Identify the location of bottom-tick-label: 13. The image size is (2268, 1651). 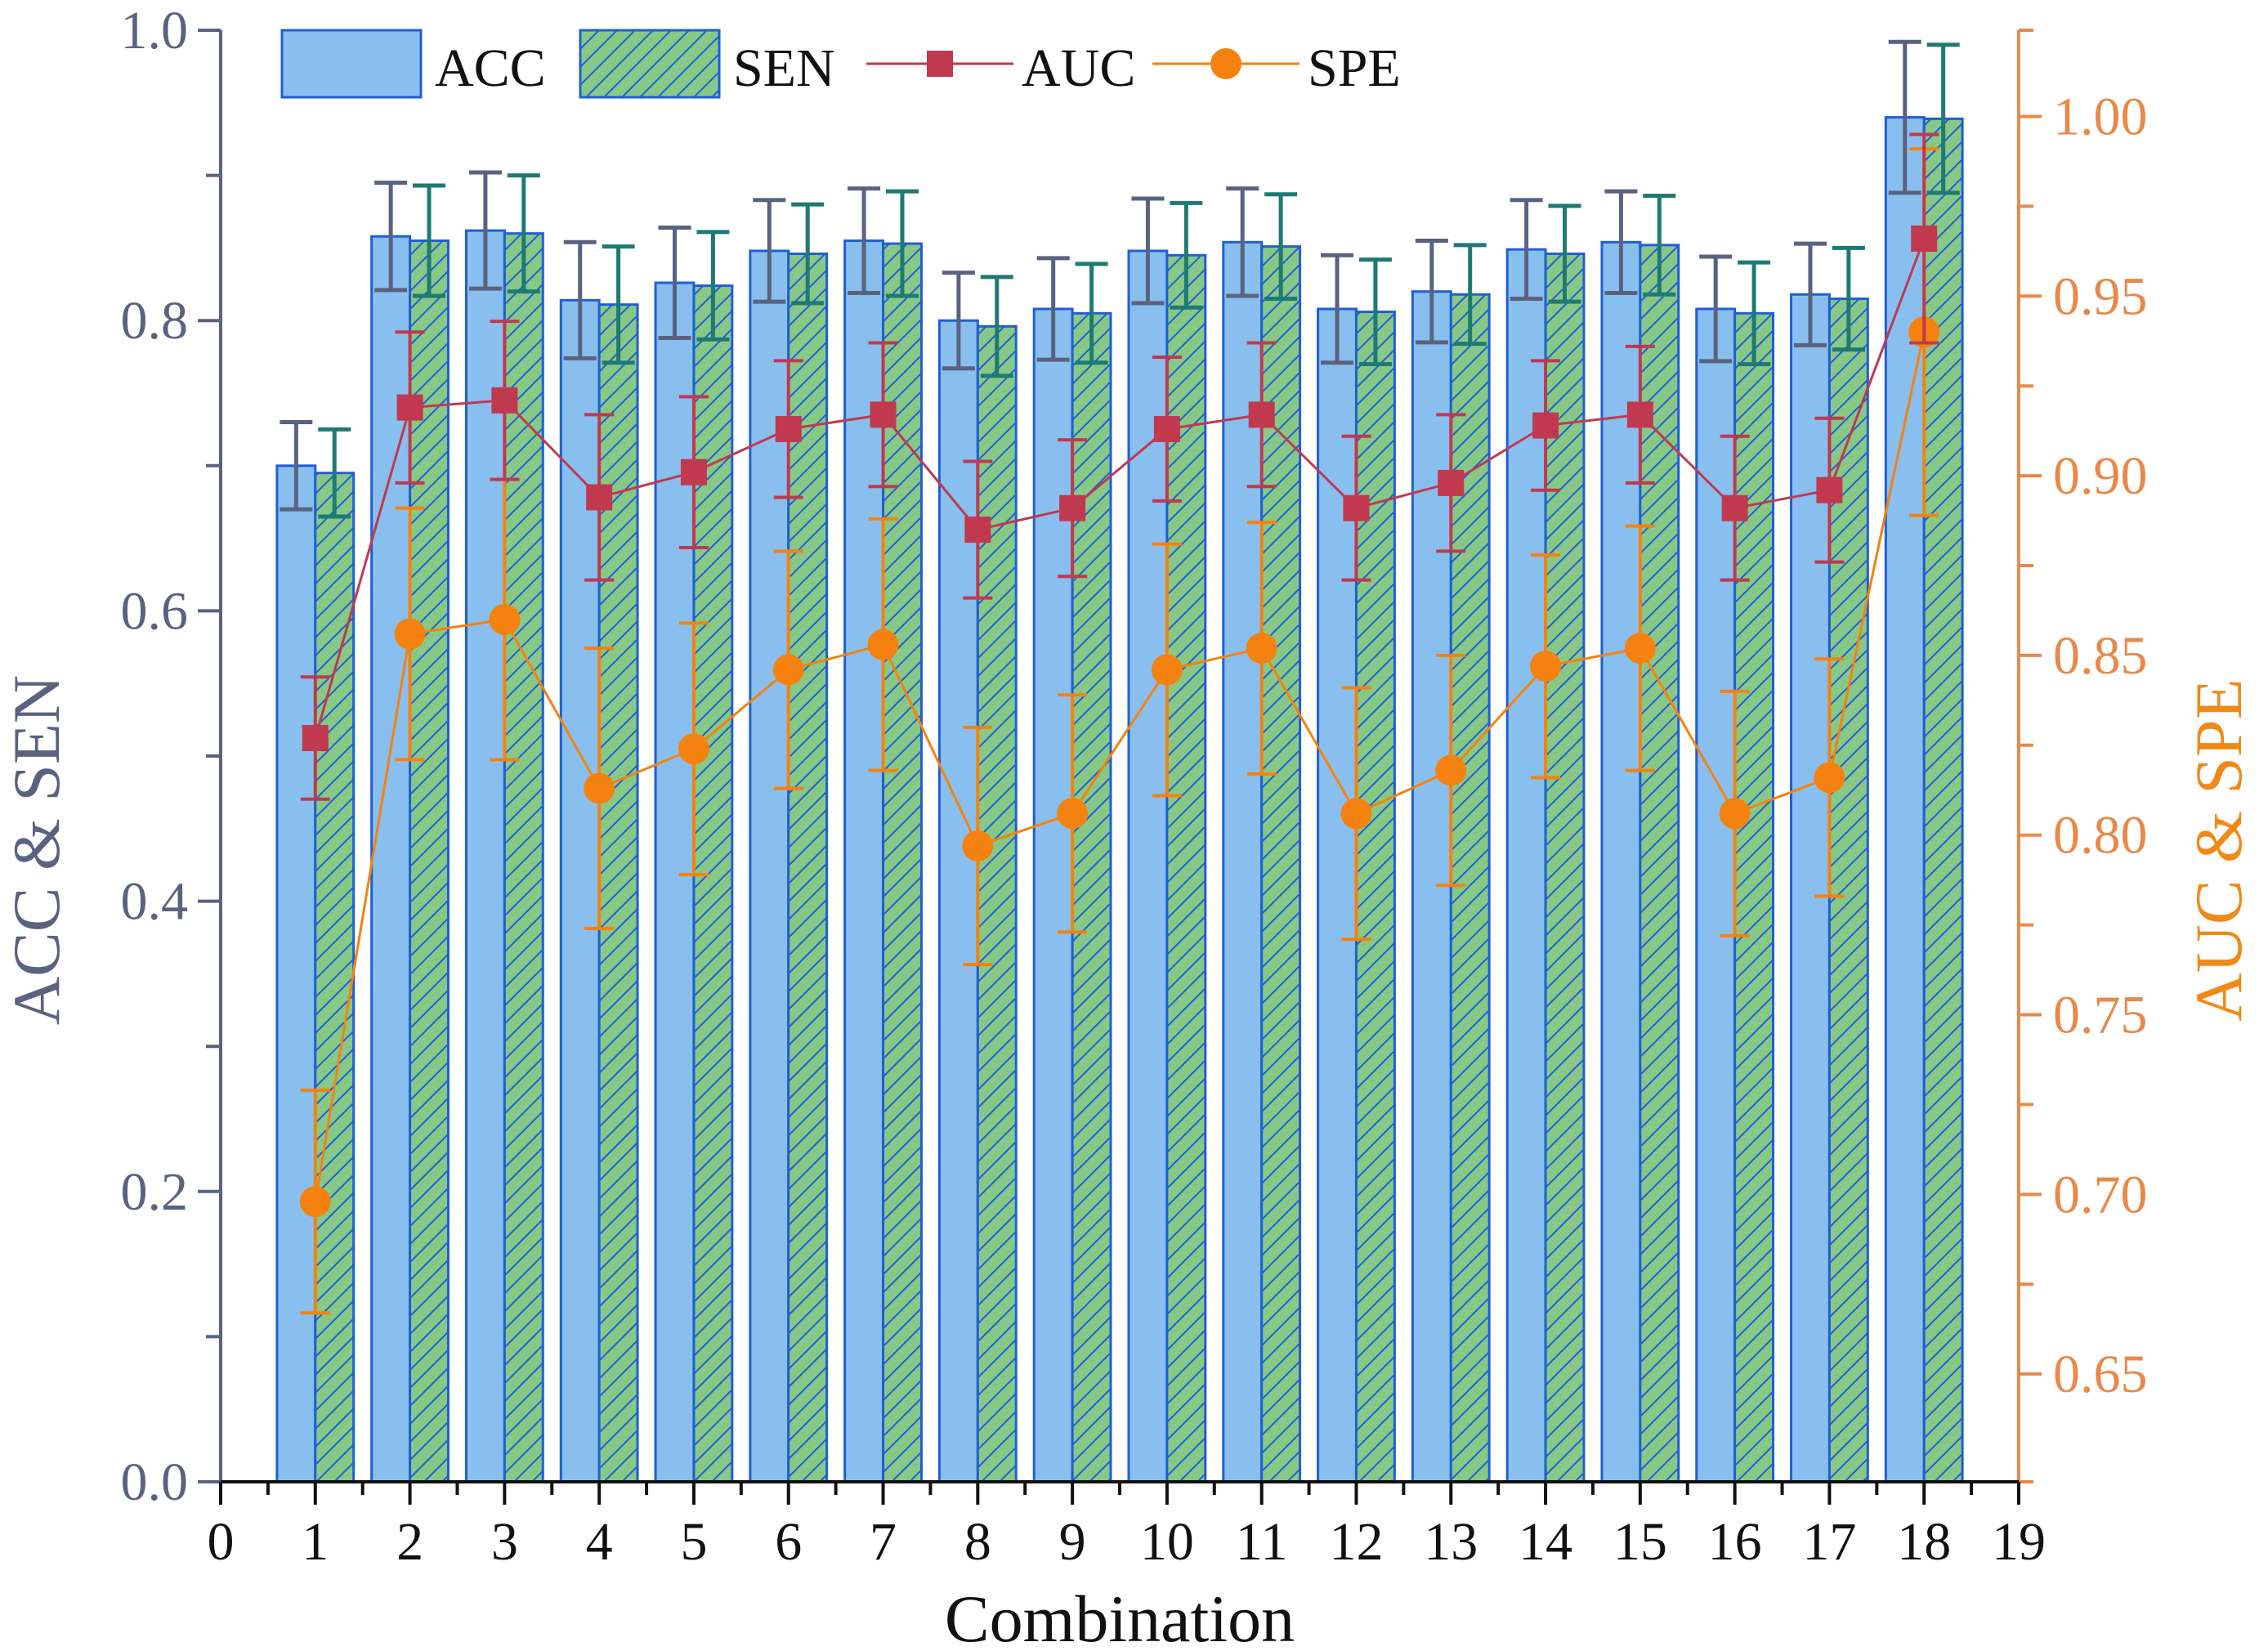
(1451, 1542).